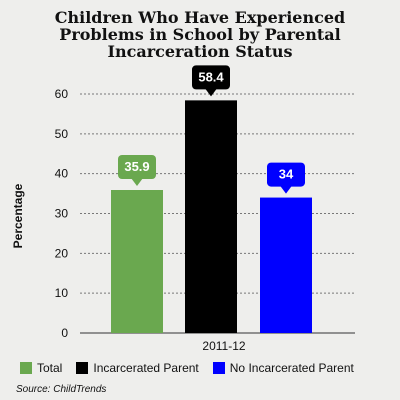 This screenshot has height=400, width=400. I want to click on legend-swatch-no-incarcerated, so click(218, 368).